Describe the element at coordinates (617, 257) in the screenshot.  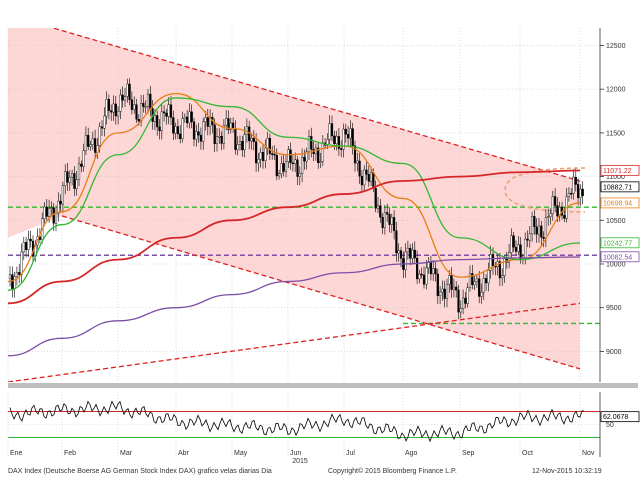
I see `price-tag-label: 10082.54` at that location.